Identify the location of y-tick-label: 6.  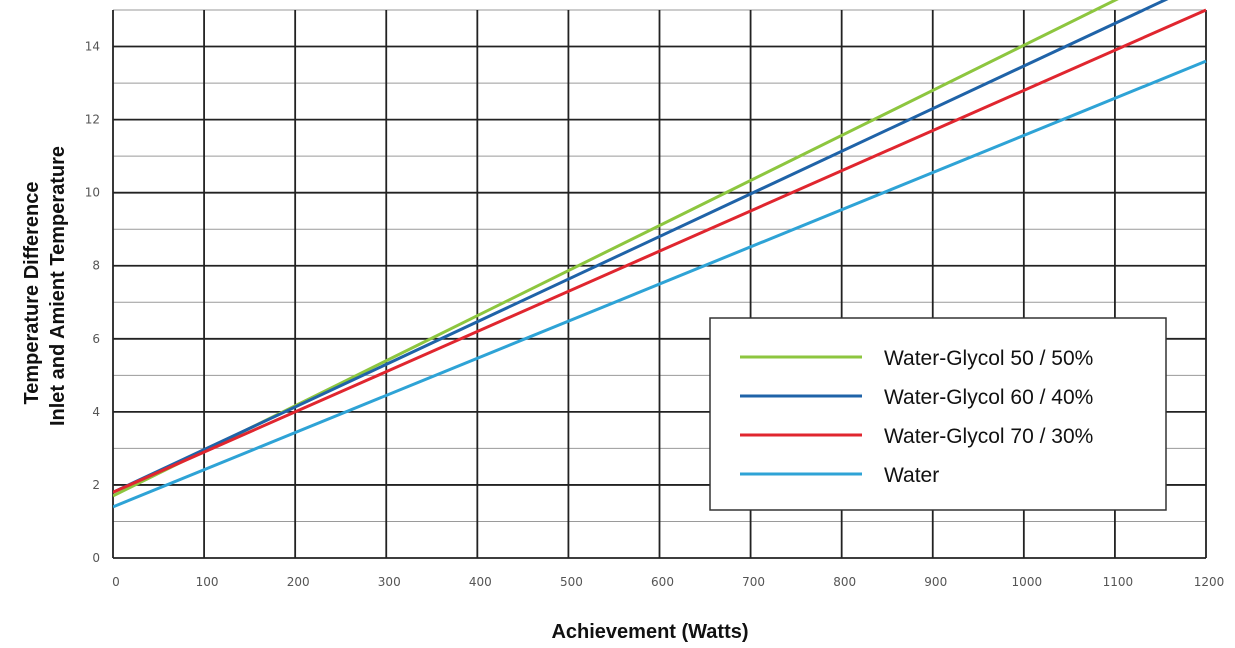
(96, 339).